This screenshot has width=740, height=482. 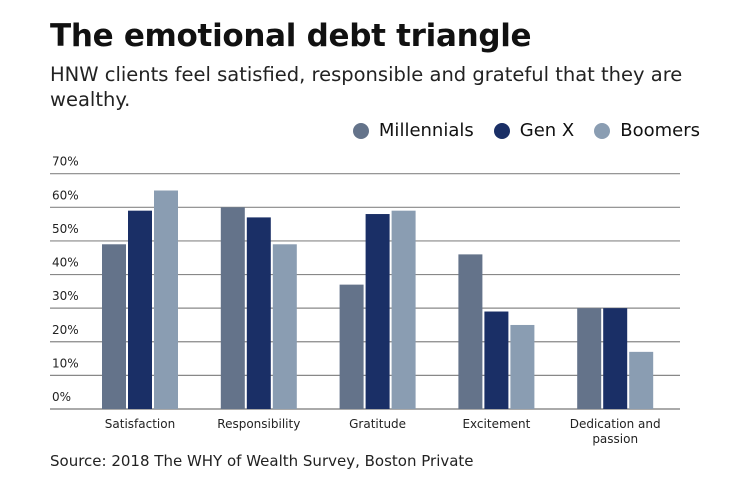 I want to click on legend-label: Millennials, so click(x=426, y=130).